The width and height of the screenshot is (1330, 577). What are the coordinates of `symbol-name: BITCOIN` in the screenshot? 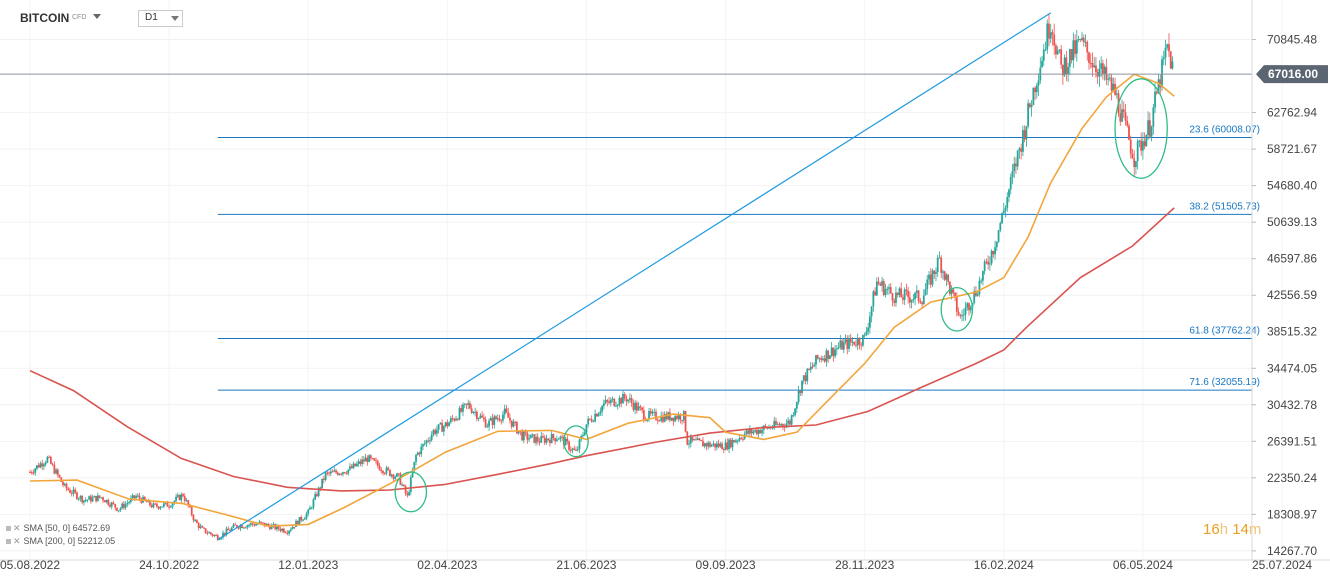 It's located at (45, 18).